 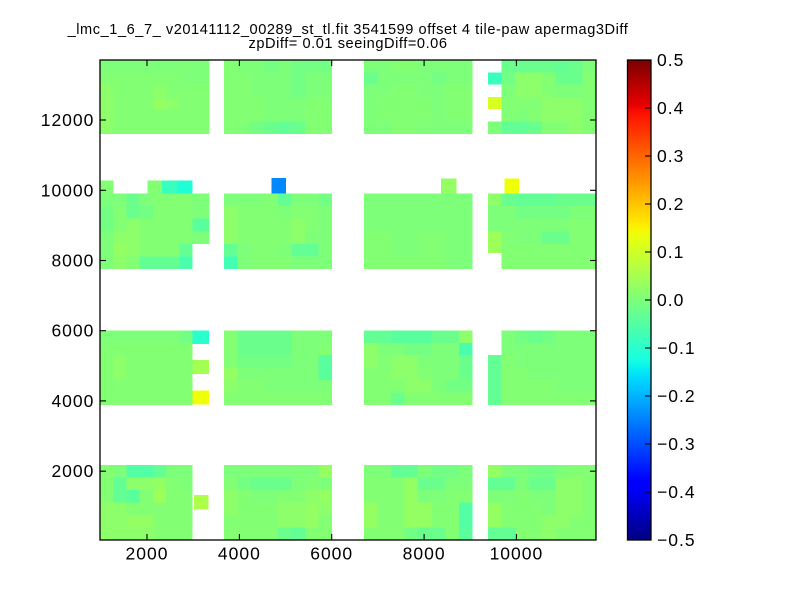 I want to click on svg-text: zpDiff= 0.01 seeingDiff=0.06, so click(x=347, y=44).